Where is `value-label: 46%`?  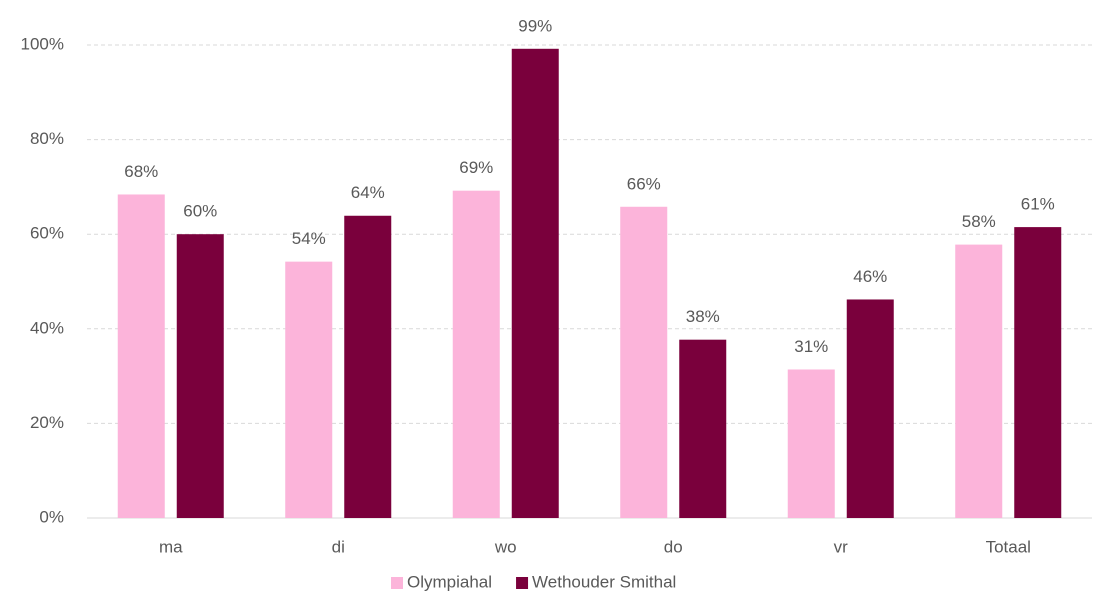 value-label: 46% is located at coordinates (870, 276).